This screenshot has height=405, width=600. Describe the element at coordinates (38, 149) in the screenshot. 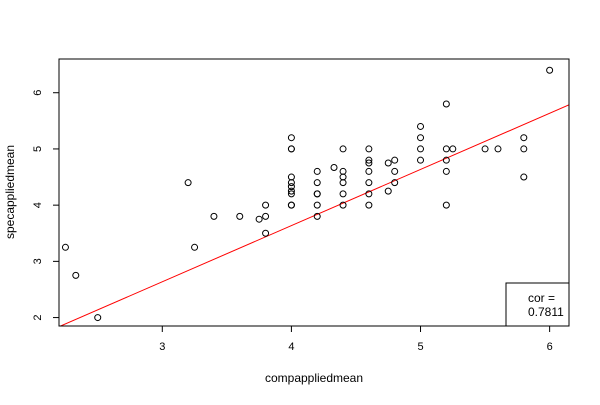

I see `y-tick-label: 5` at that location.